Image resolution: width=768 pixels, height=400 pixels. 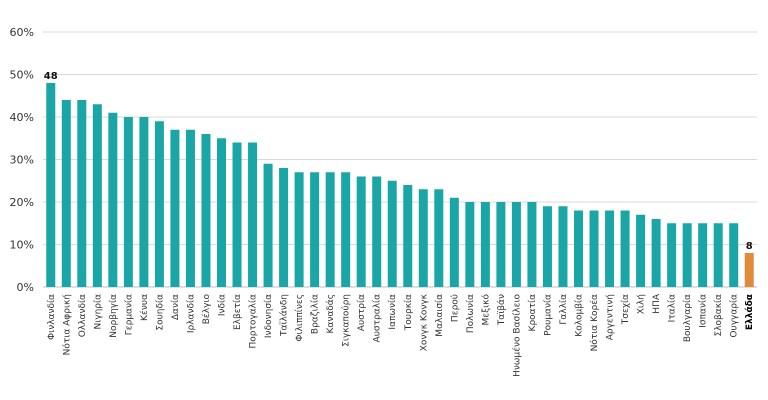 I want to click on x-tick-label: Πορτογαλία, so click(x=254, y=321).